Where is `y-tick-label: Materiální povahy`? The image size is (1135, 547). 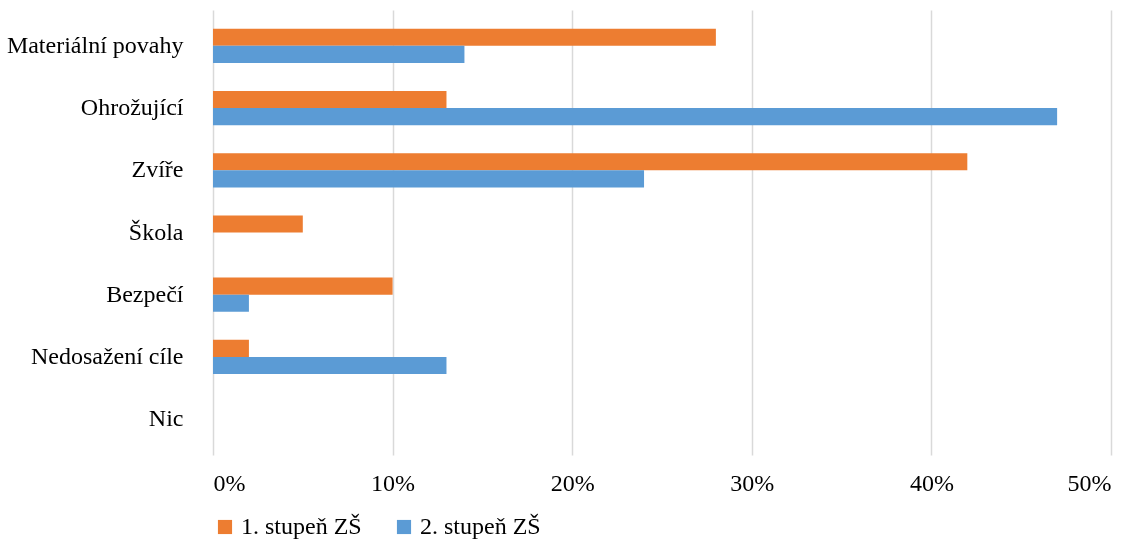 y-tick-label: Materiální povahy is located at coordinates (95, 44).